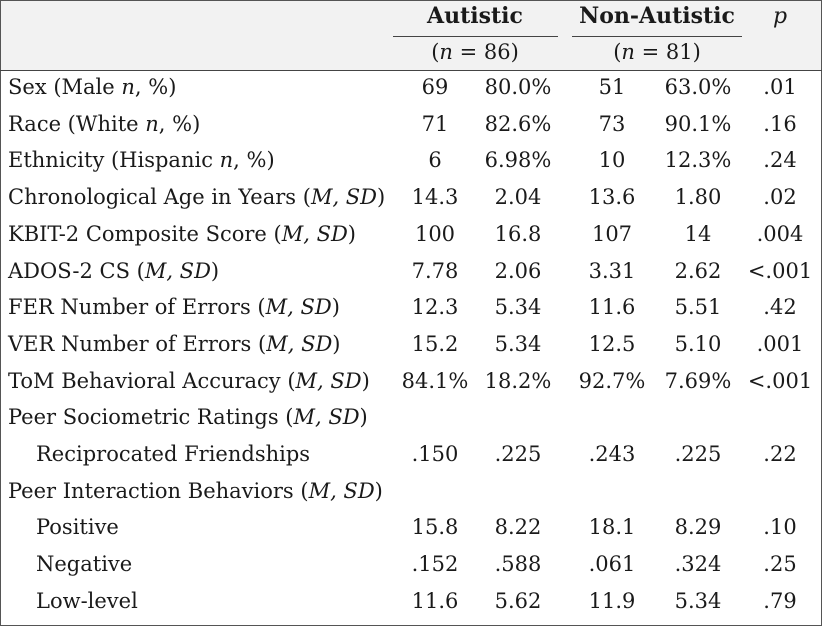 The image size is (824, 628). Describe the element at coordinates (780, 527) in the screenshot. I see `cell-p: .10` at that location.